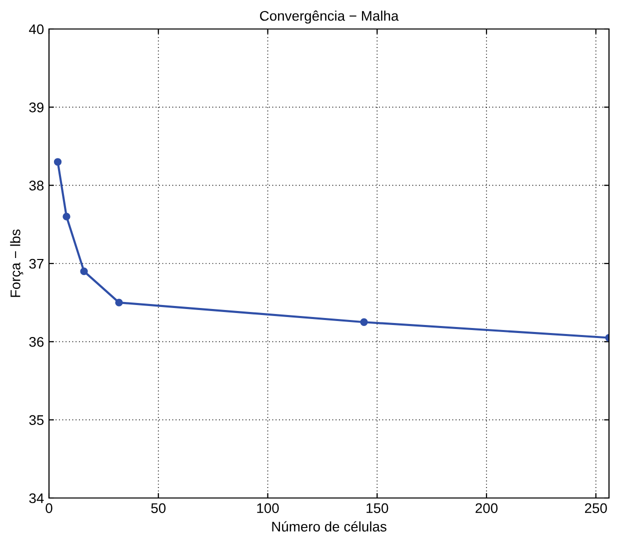 The width and height of the screenshot is (641, 537). Describe the element at coordinates (268, 508) in the screenshot. I see `x-tick-label: 100` at that location.